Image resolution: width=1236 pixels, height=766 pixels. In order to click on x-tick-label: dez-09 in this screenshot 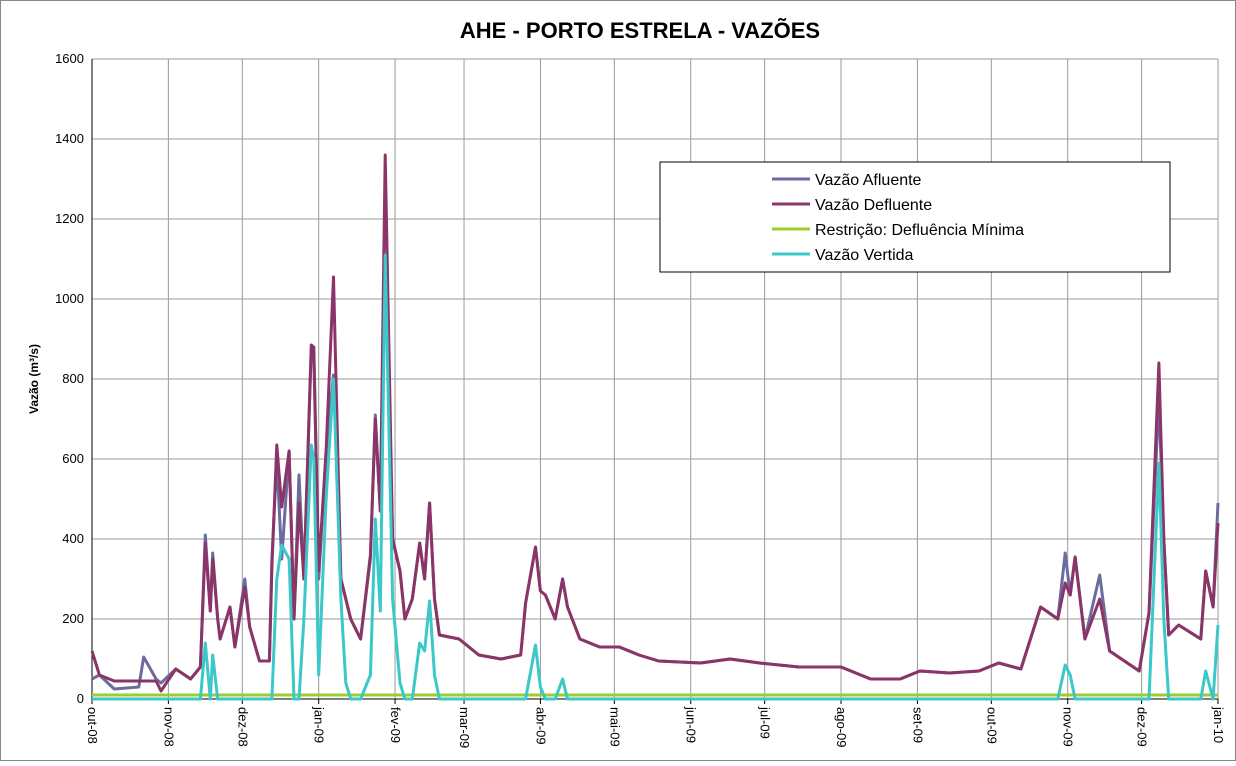, I will do `click(1142, 727)`.